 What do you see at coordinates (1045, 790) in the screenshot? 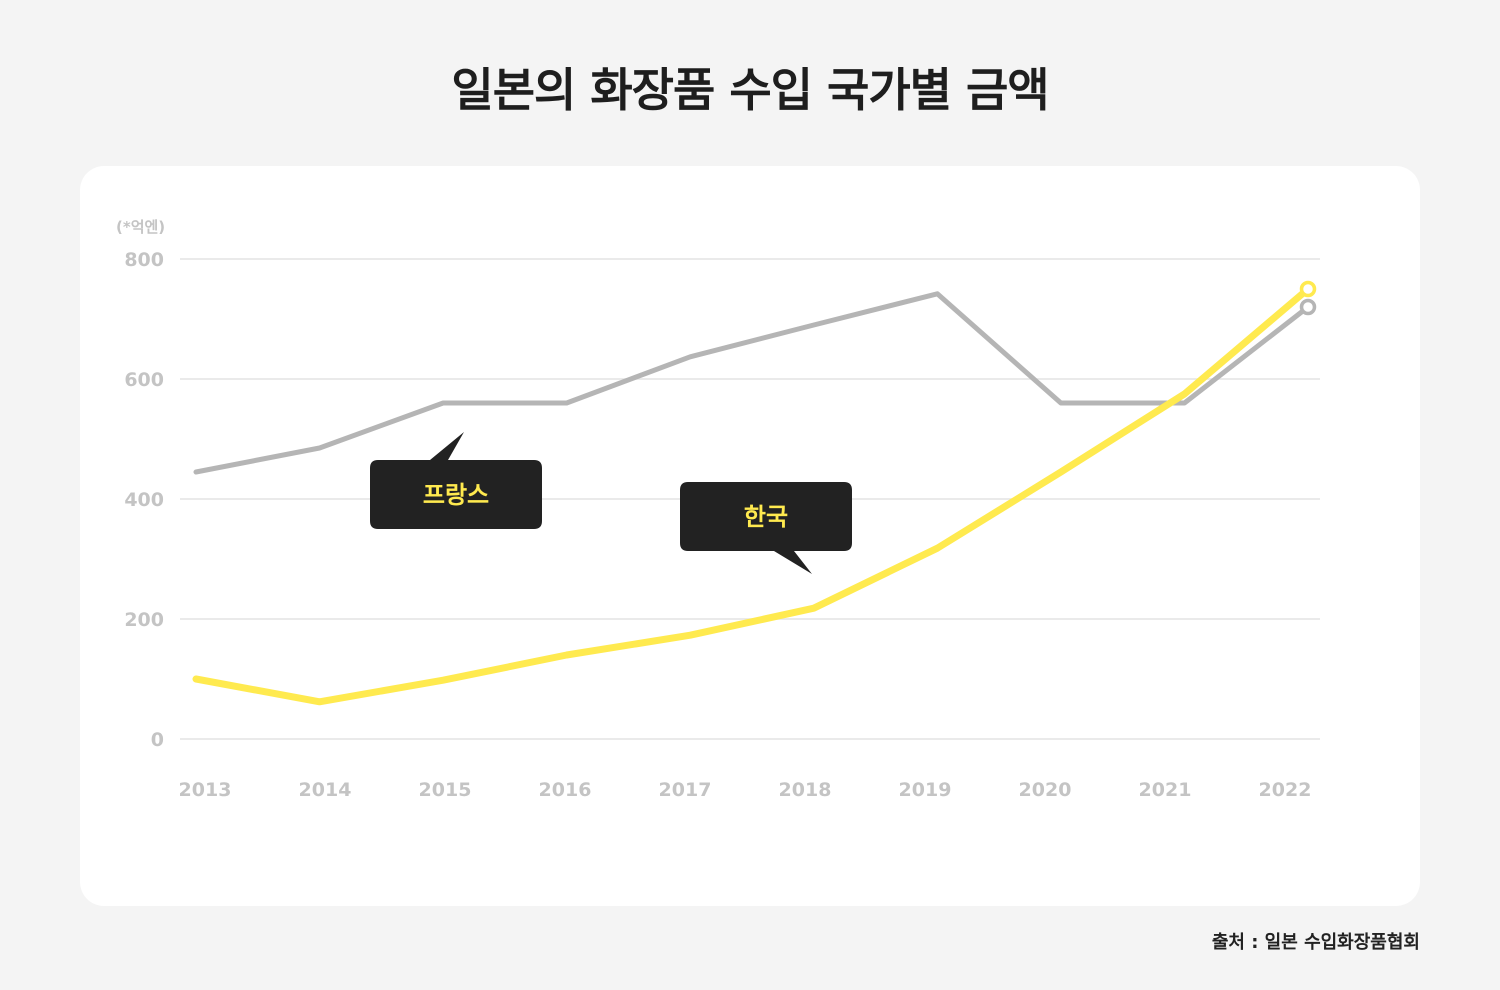
I see `x-tick-label: 2020` at bounding box center [1045, 790].